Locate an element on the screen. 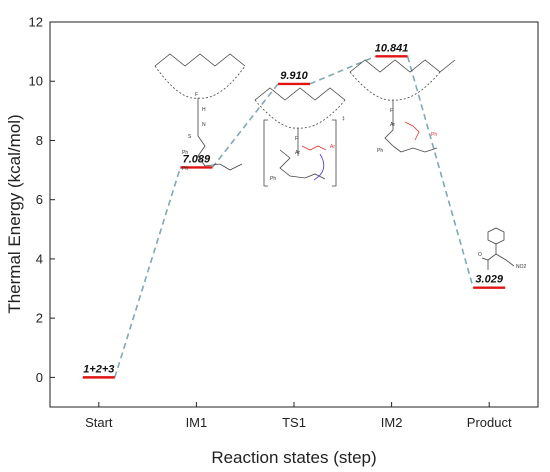 The image size is (550, 472). y-axis-title: Thermal Energy (kcal/mol) is located at coordinates (14, 213).